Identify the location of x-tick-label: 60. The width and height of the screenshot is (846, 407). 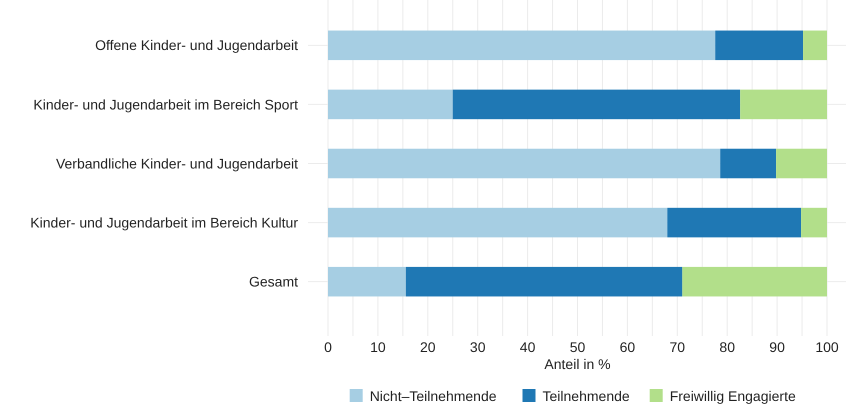
(628, 347).